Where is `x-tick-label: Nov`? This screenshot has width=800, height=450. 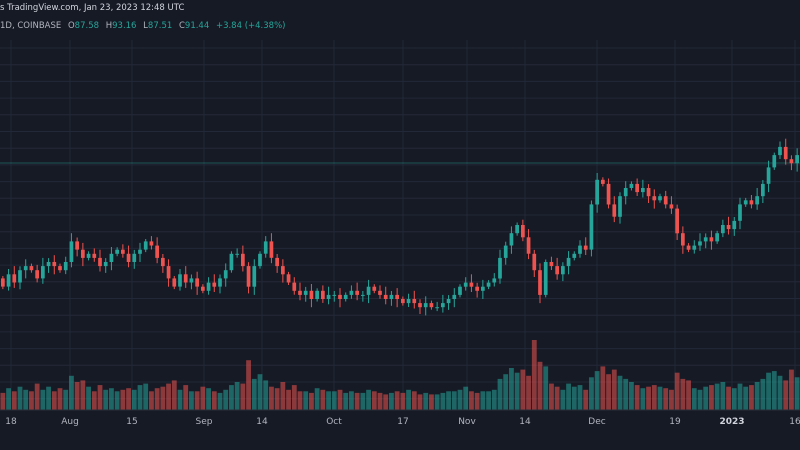
x-tick-label: Nov is located at coordinates (467, 422).